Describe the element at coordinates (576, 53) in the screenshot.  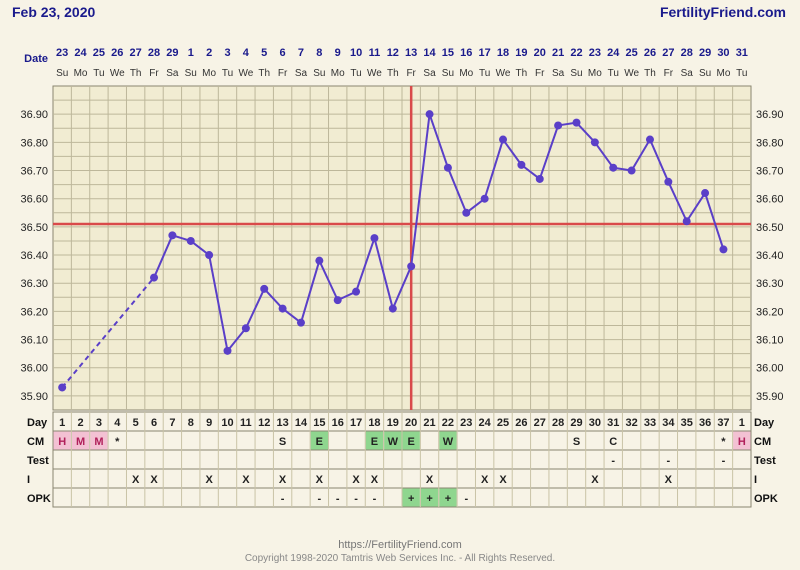
I see `date-label: 22` at that location.